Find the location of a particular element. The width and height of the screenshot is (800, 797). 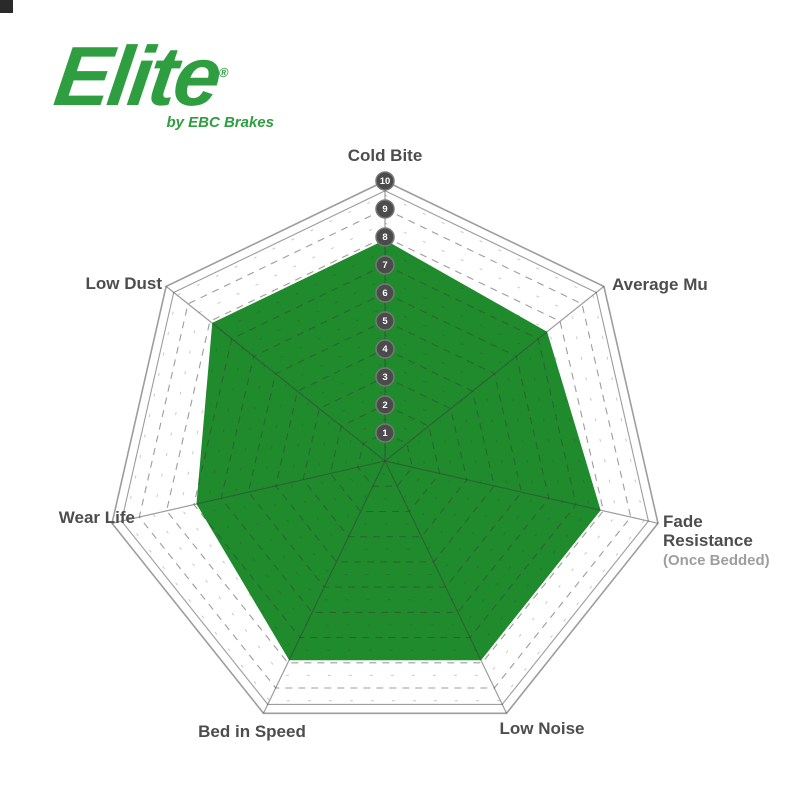

scale-badge-label: 8 is located at coordinates (384, 237).